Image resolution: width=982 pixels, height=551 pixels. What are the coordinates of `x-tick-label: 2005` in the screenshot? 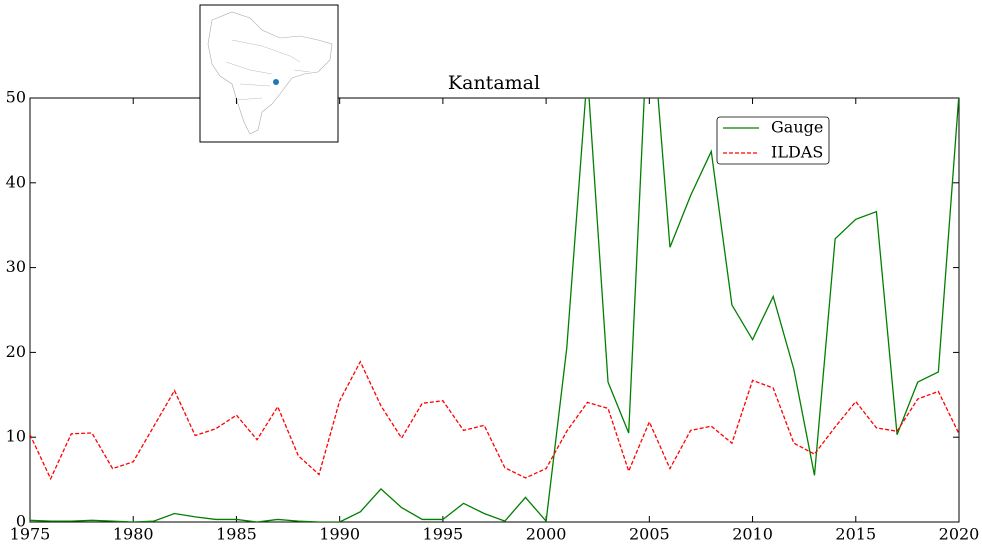 It's located at (649, 534).